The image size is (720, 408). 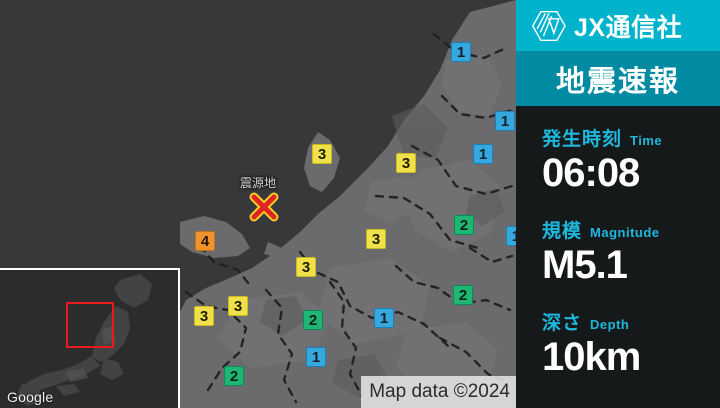 I want to click on field-depth-label-jp: 深さ, so click(x=562, y=323).